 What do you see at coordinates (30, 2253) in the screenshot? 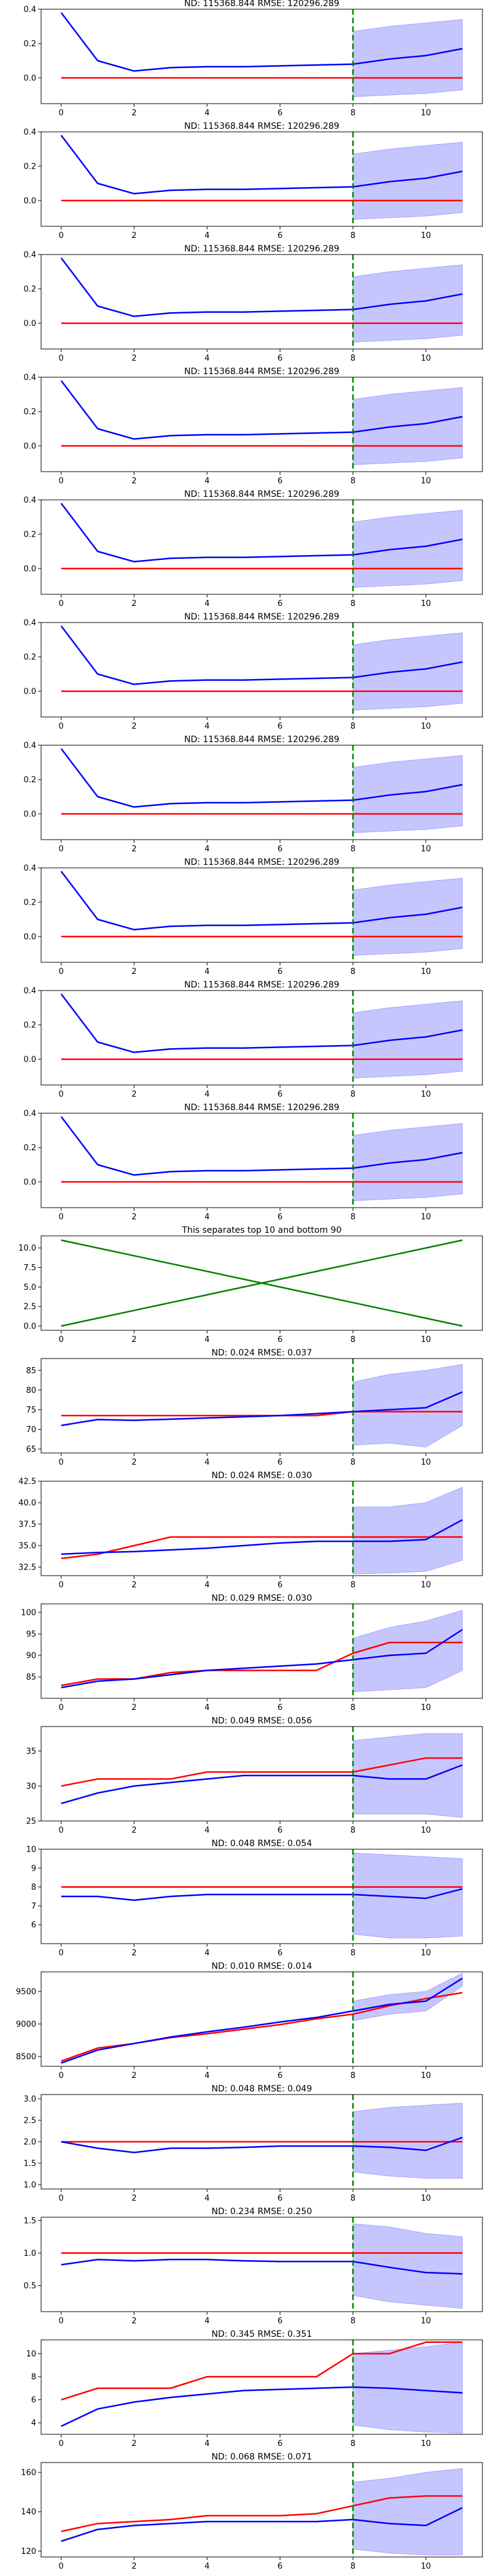
I see `y-tick-label: 1.0` at bounding box center [30, 2253].